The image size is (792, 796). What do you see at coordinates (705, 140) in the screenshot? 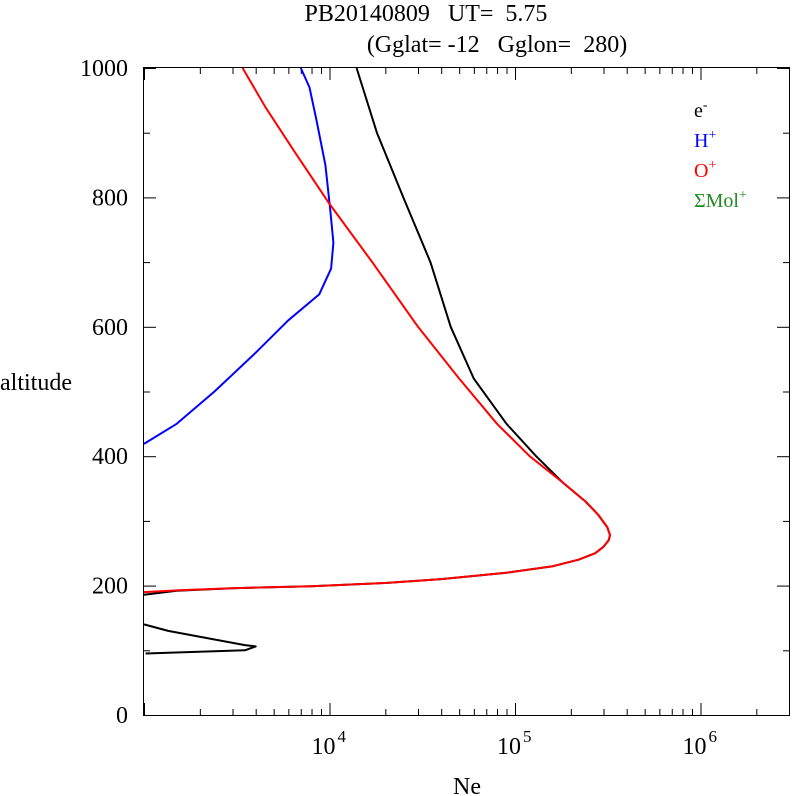
I see `legend-entry: H+` at bounding box center [705, 140].